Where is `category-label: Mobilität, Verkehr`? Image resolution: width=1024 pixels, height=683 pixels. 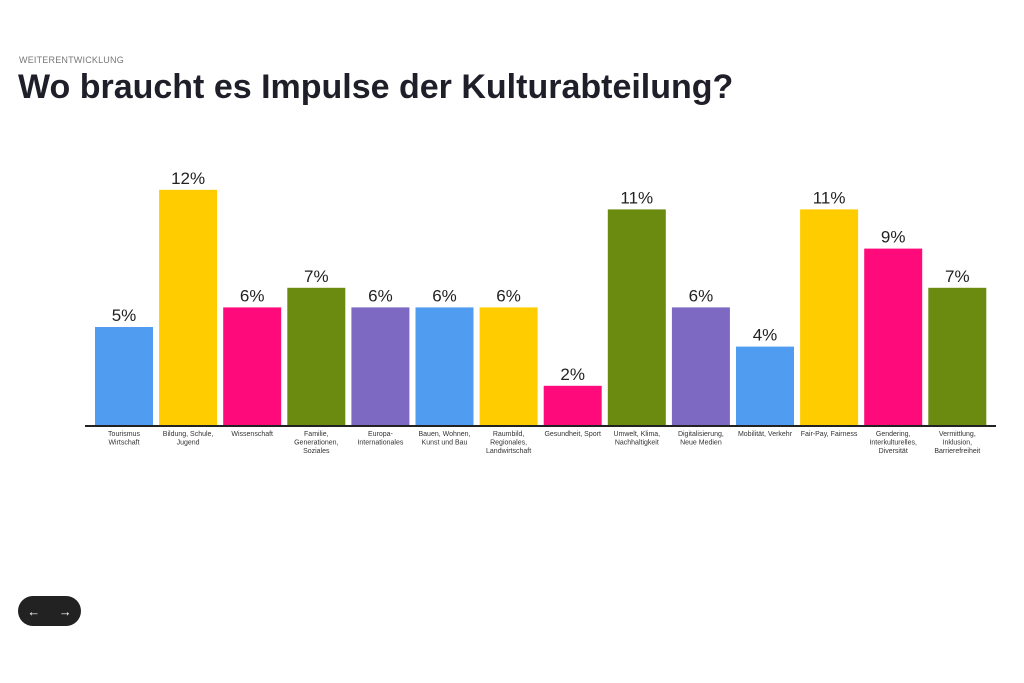
category-label: Mobilität, Verkehr is located at coordinates (765, 434).